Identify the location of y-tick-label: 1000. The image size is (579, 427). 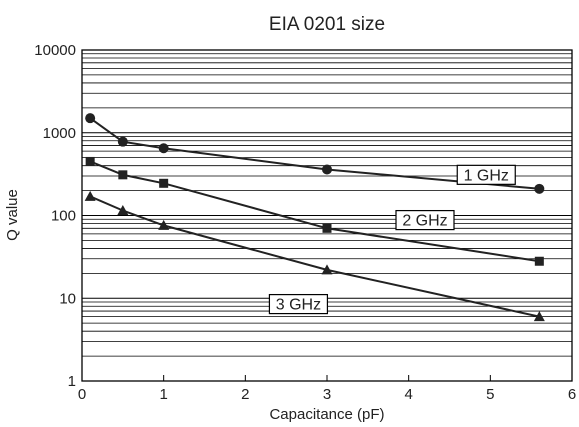
(59, 133).